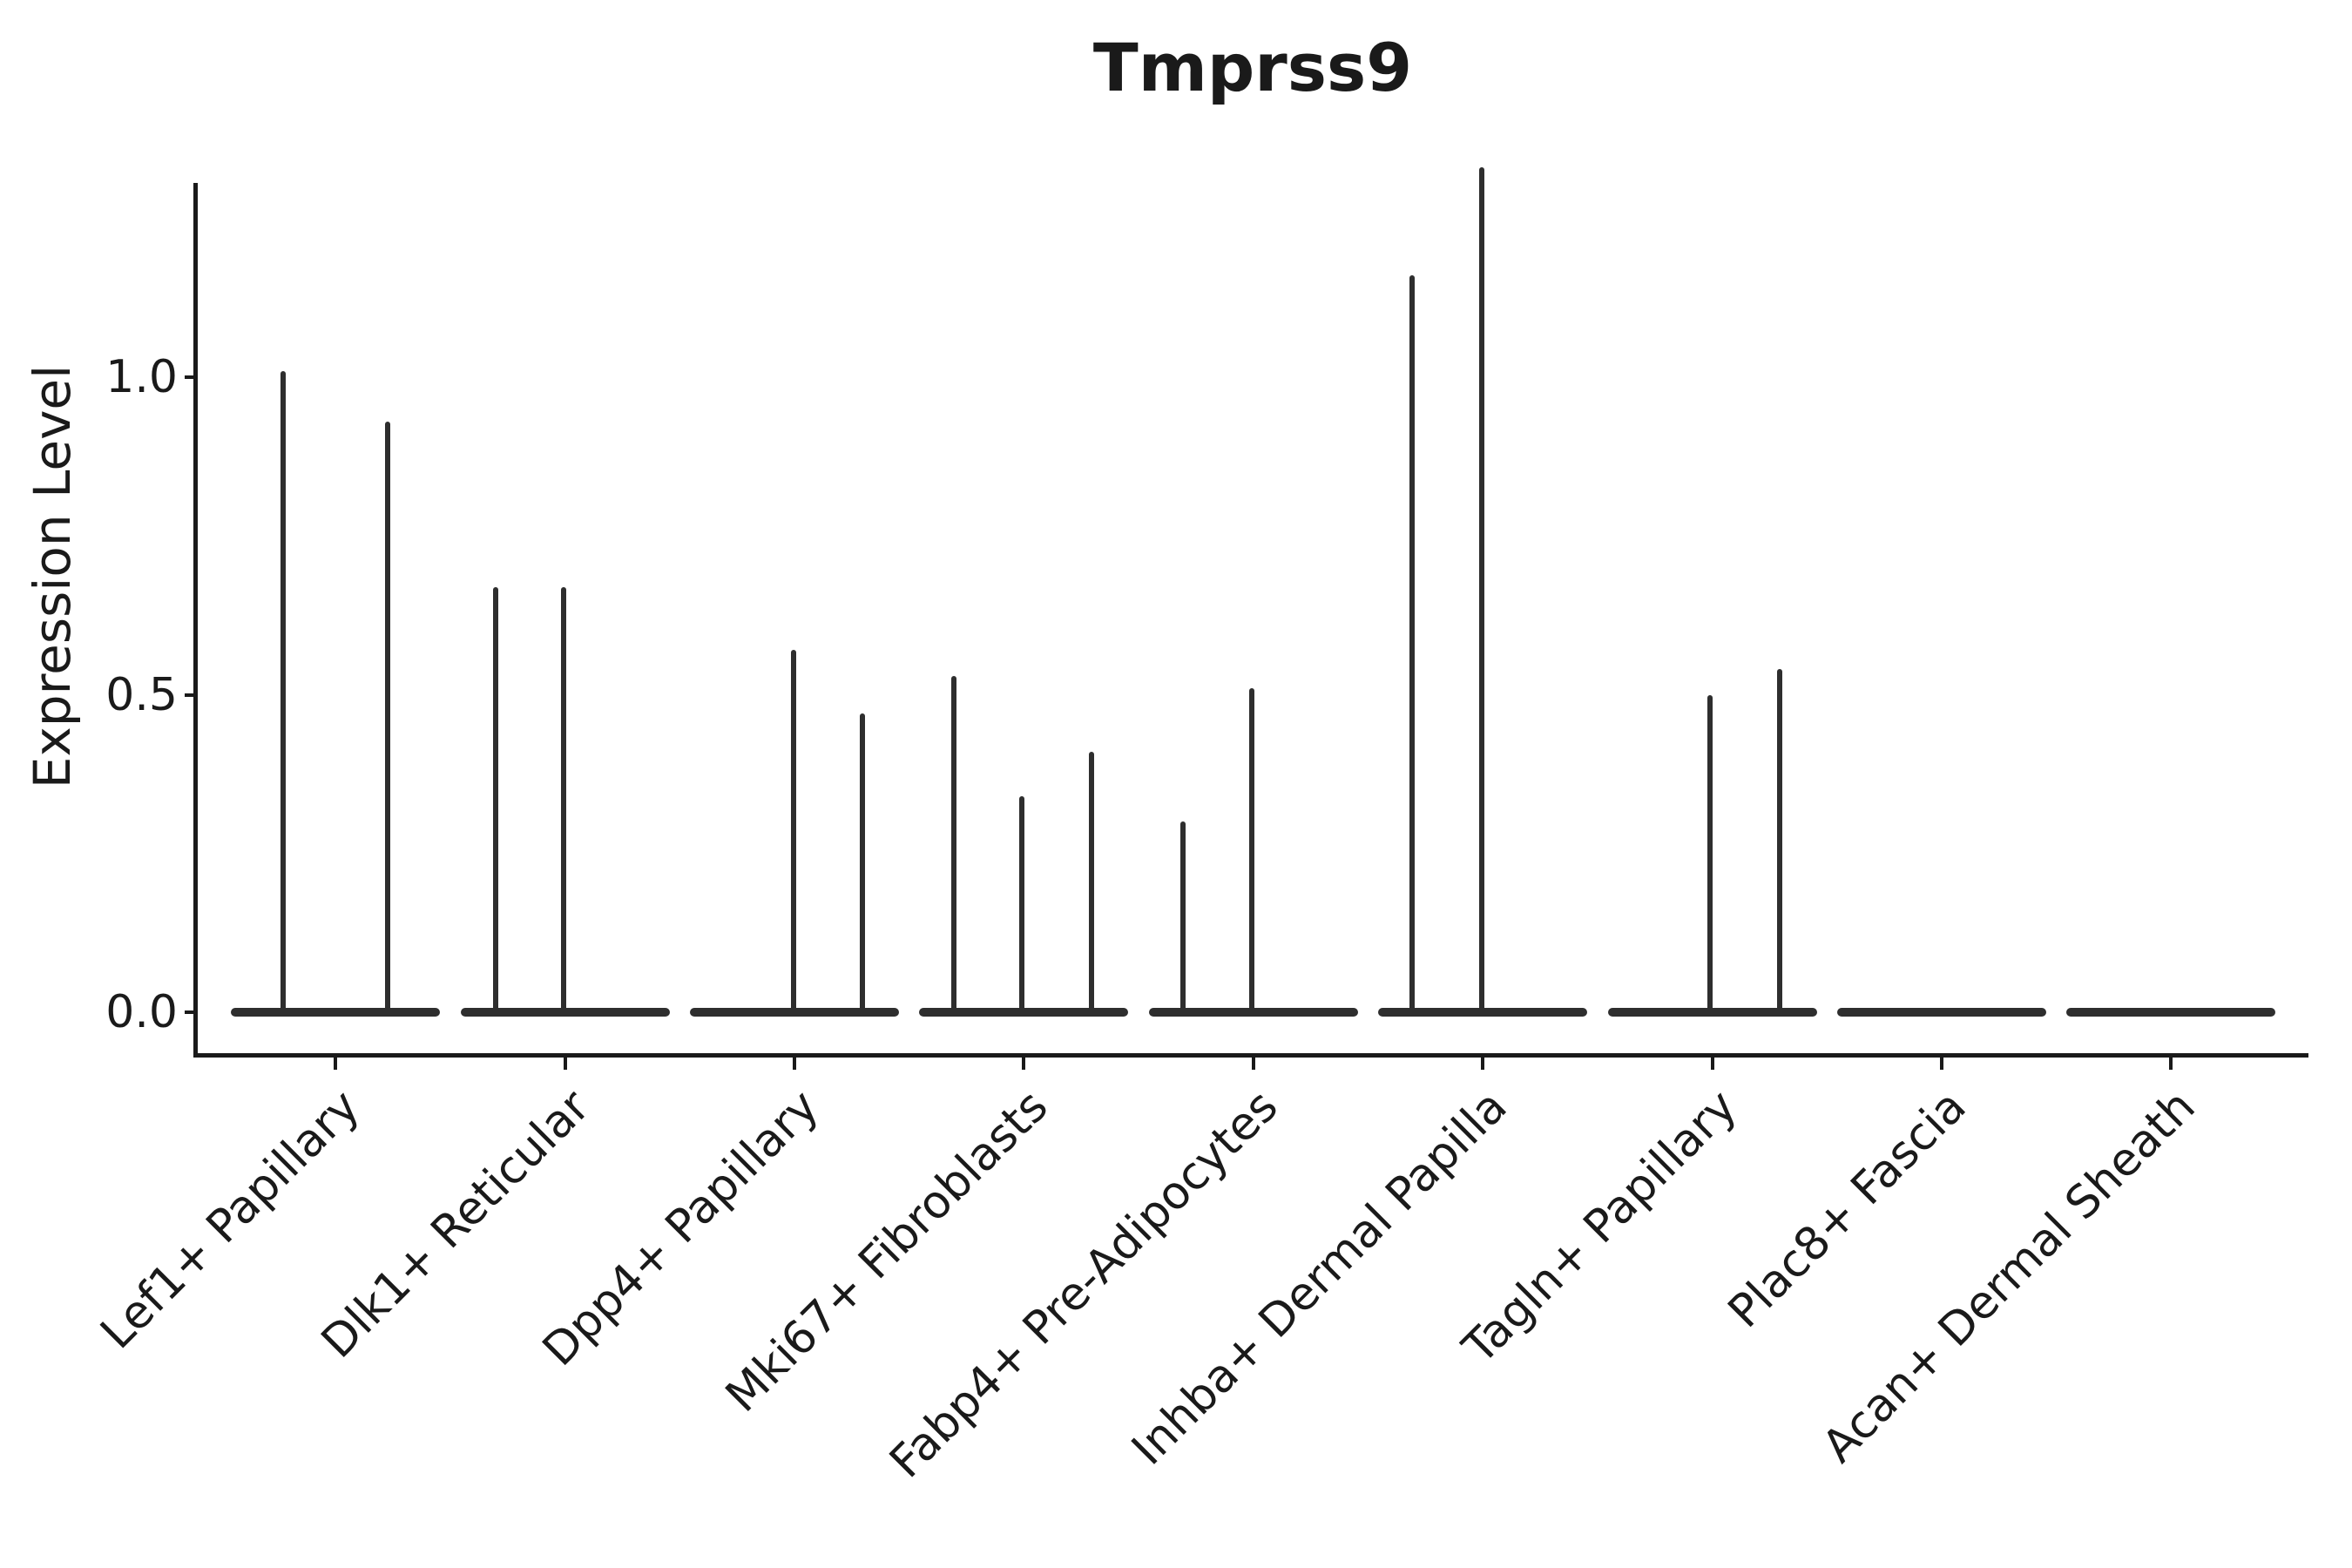  What do you see at coordinates (1250, 1055) in the screenshot?
I see `x-axis-spine` at bounding box center [1250, 1055].